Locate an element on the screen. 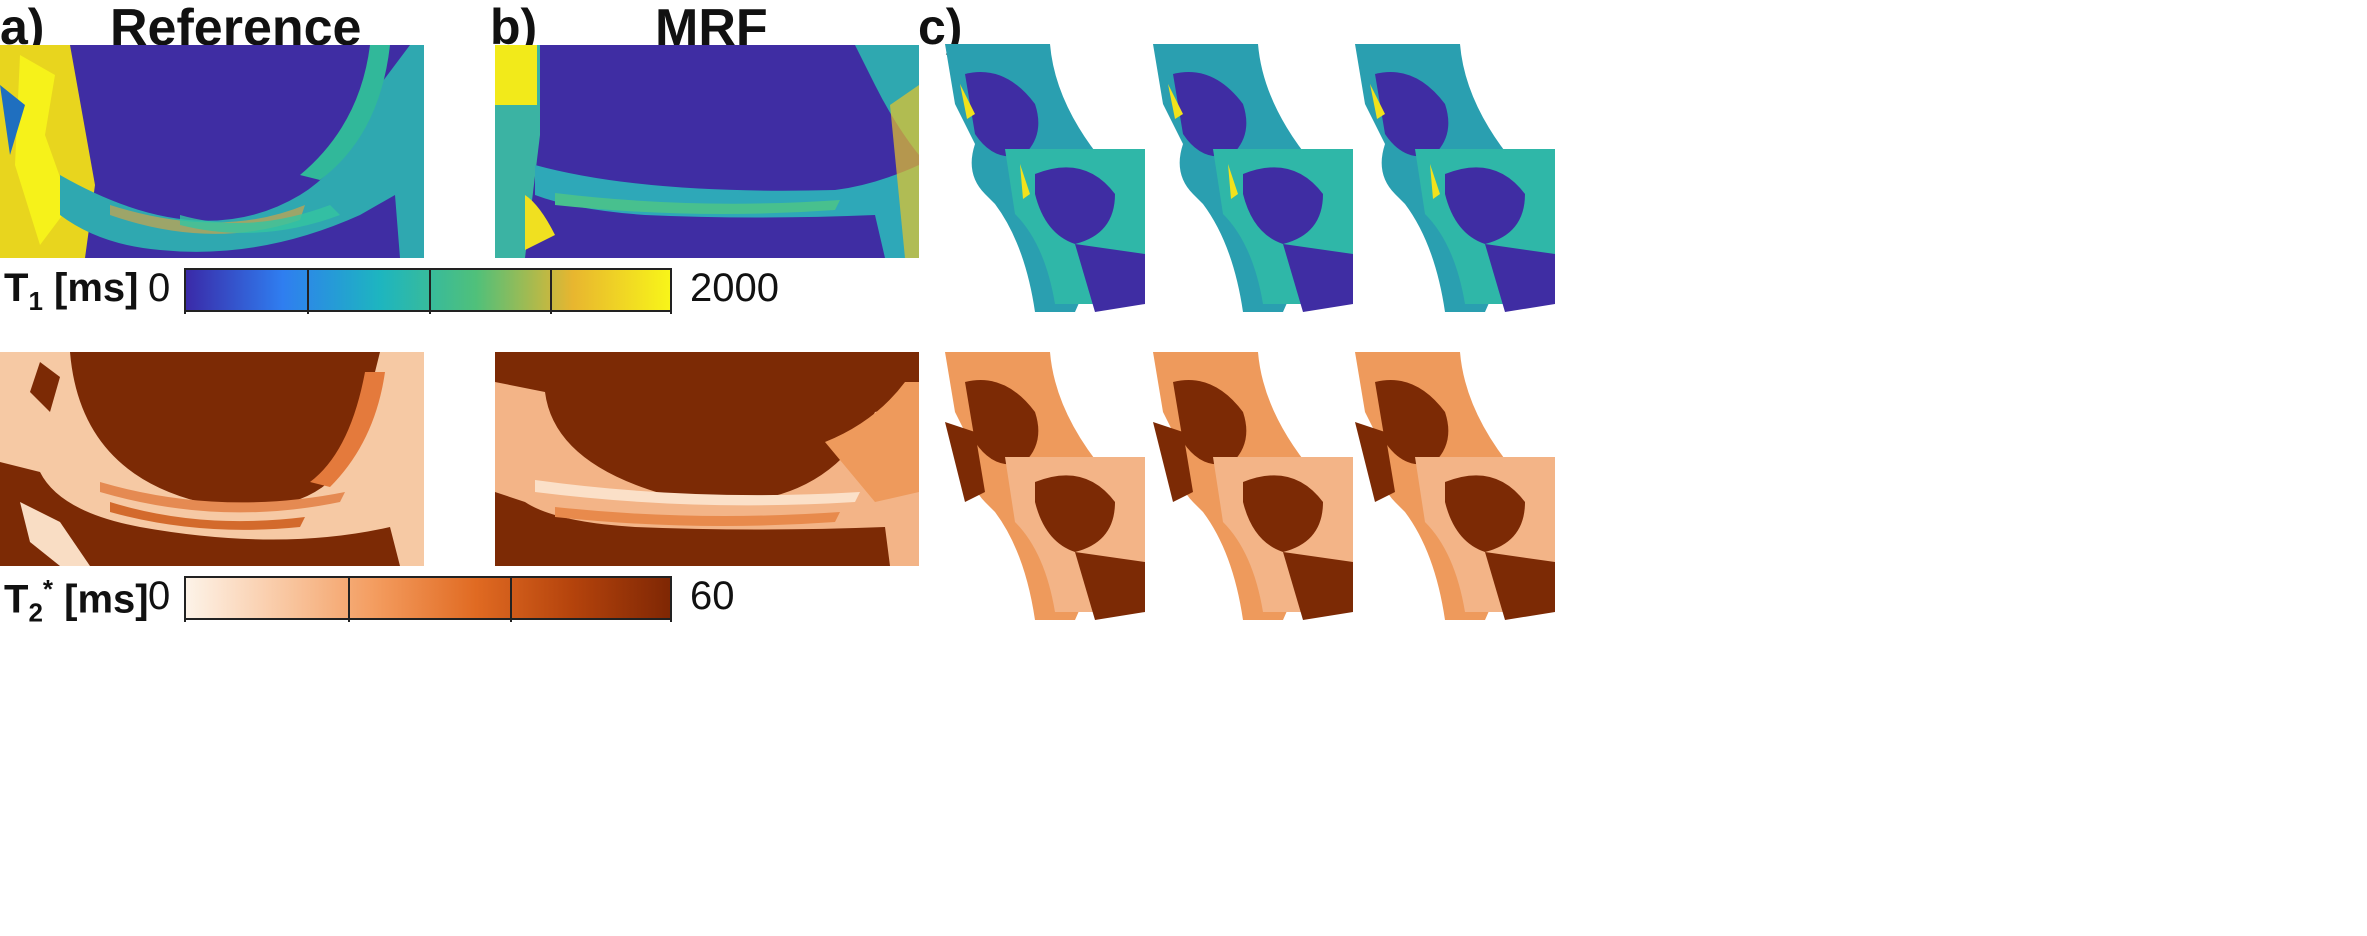 Image resolution: width=2367 pixels, height=936 pixels. t1-colorbar-max: 2000 is located at coordinates (734, 288).